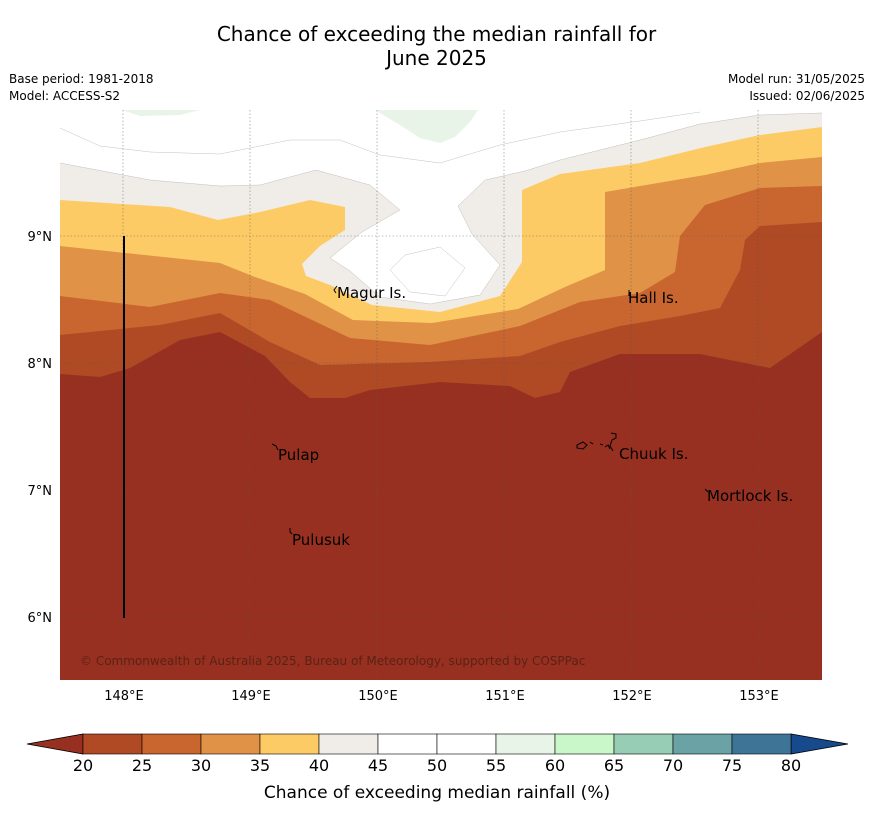 The width and height of the screenshot is (873, 816). What do you see at coordinates (614, 765) in the screenshot?
I see `colorbar-tick-label: 65` at bounding box center [614, 765].